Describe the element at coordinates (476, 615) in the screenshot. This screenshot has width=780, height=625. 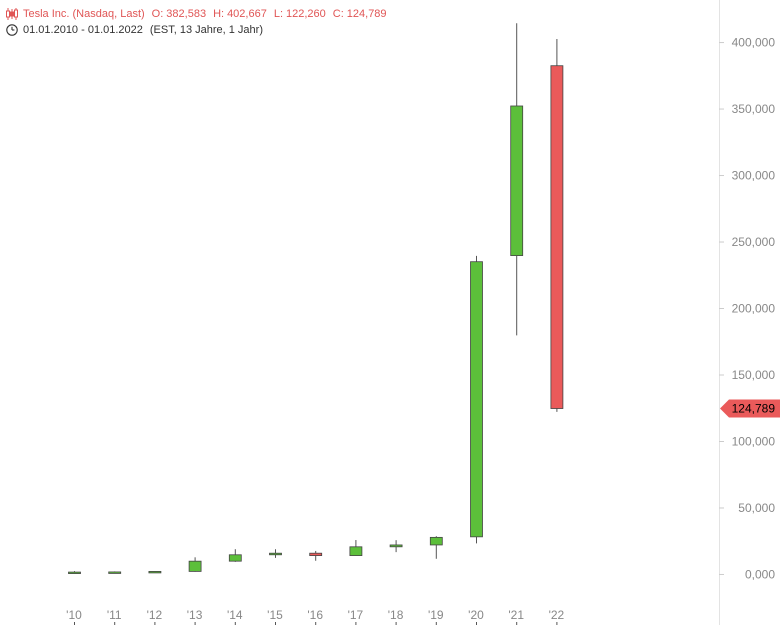
I see `x-axis-label: '20` at that location.